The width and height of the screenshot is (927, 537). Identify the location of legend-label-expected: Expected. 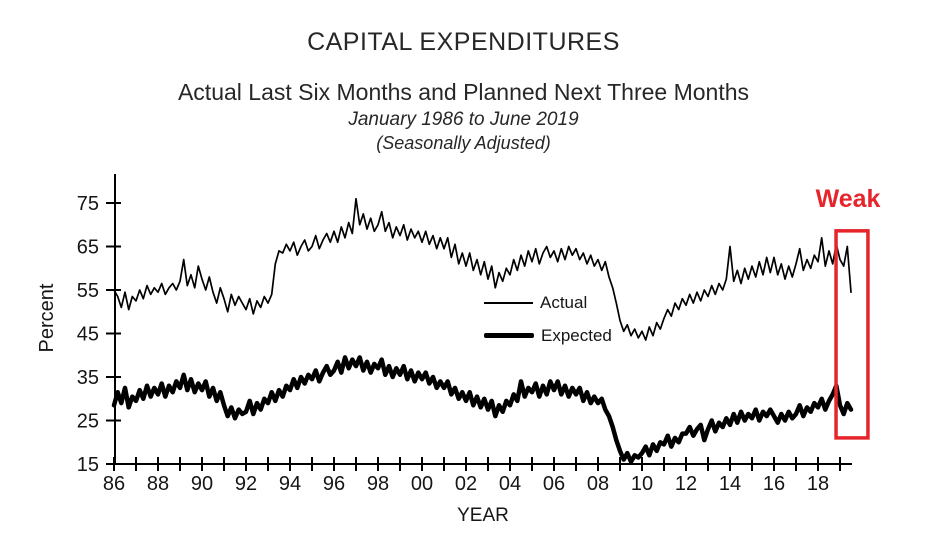
(576, 335).